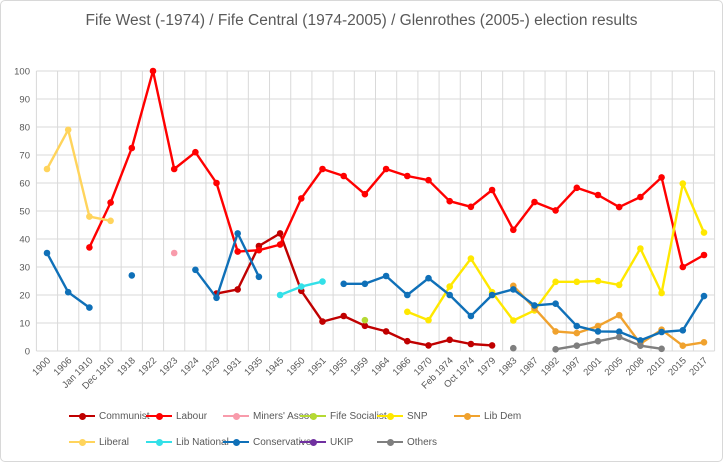 The height and width of the screenshot is (462, 723). What do you see at coordinates (22, 211) in the screenshot?
I see `y-axis-labels: 0 10 20 30 40 50 60 70 80 90 100` at bounding box center [22, 211].